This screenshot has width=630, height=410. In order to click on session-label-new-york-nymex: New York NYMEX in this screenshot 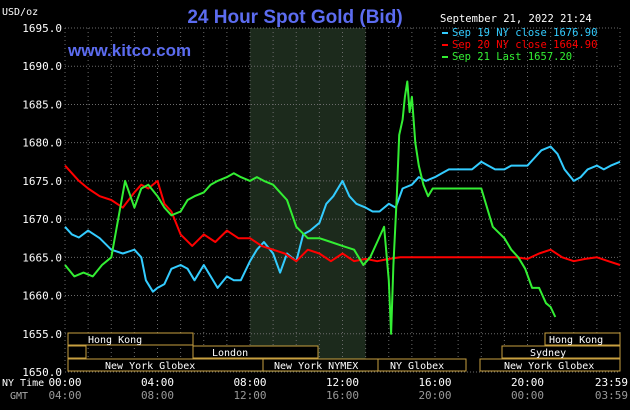, I will do `click(316, 366)`.